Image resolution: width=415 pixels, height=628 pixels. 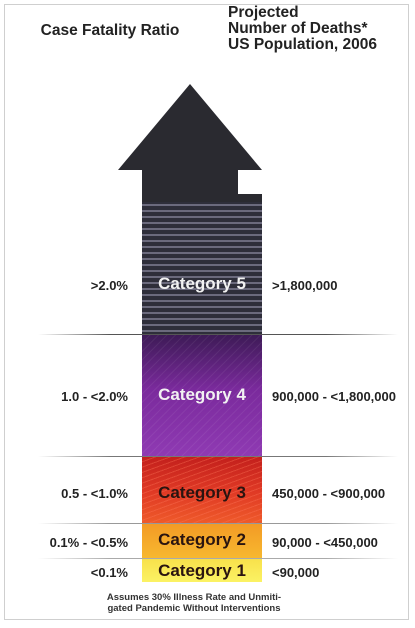 I want to click on category-2-deaths: 90,000 - <450,000, so click(x=325, y=542).